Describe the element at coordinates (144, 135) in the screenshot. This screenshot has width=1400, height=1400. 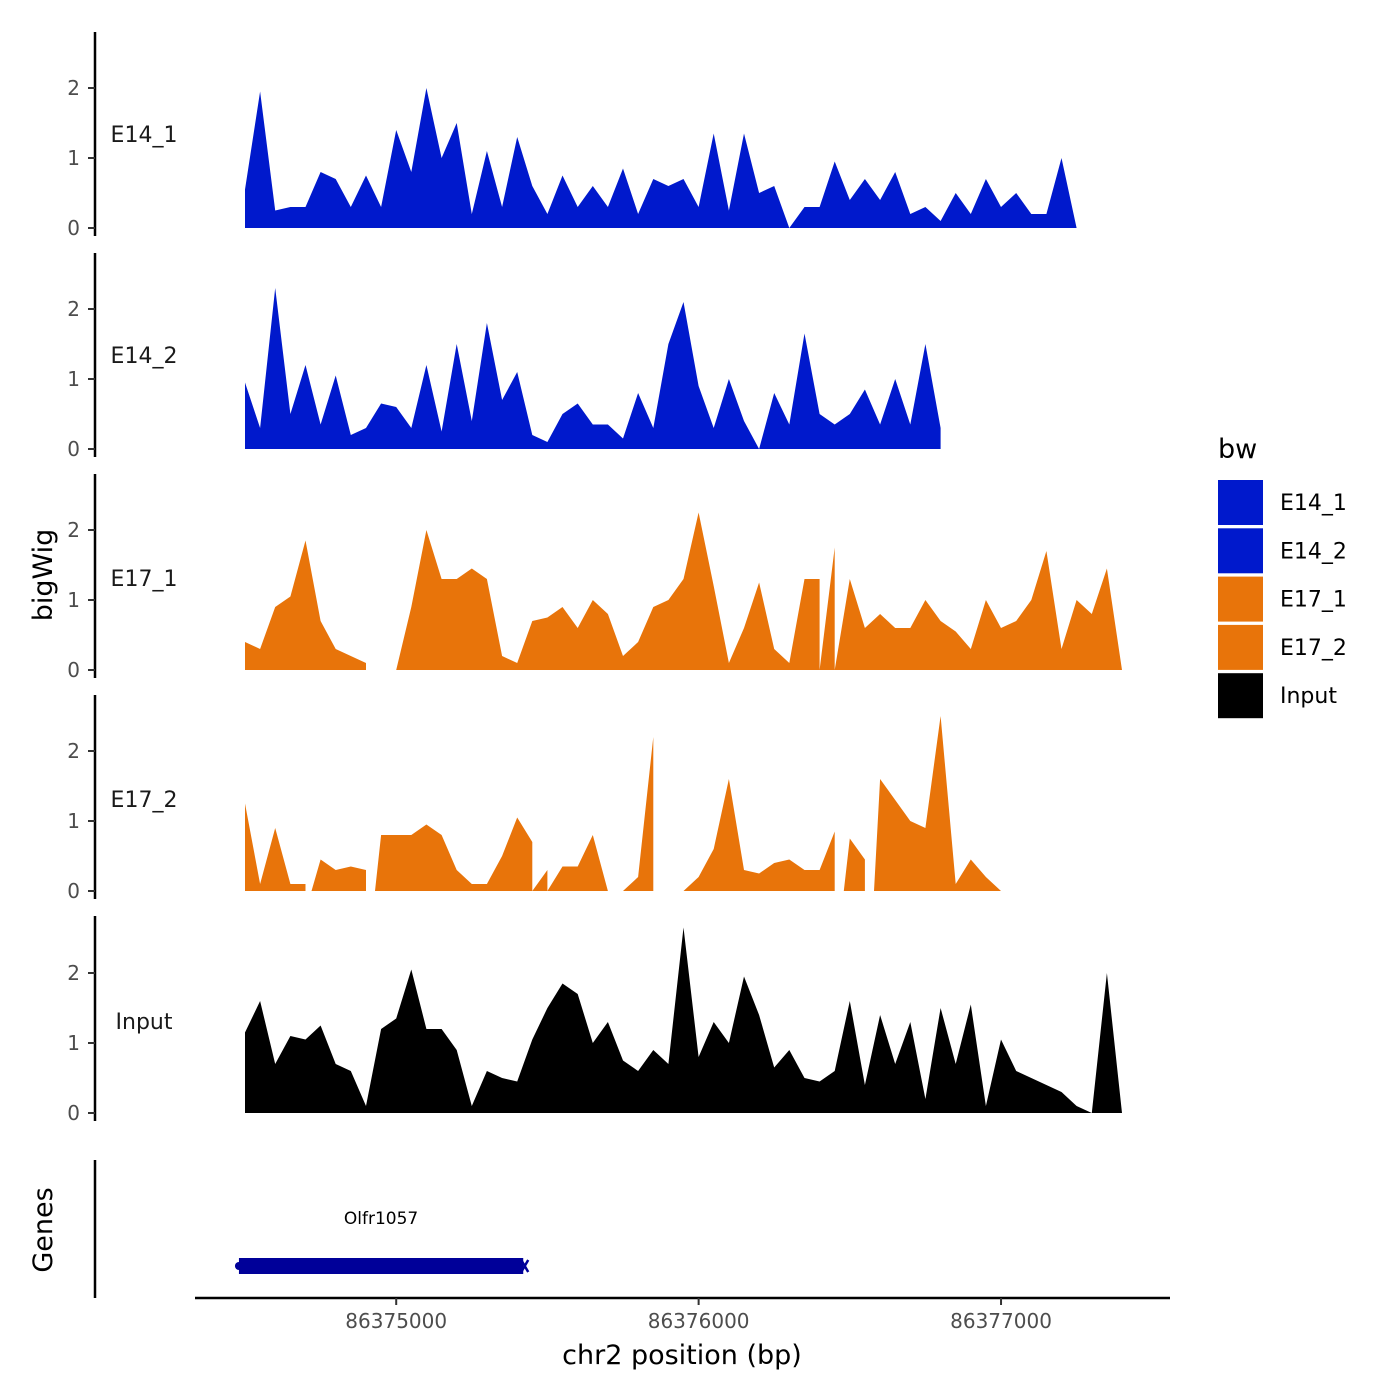
I see `track-label: E14_1` at that location.